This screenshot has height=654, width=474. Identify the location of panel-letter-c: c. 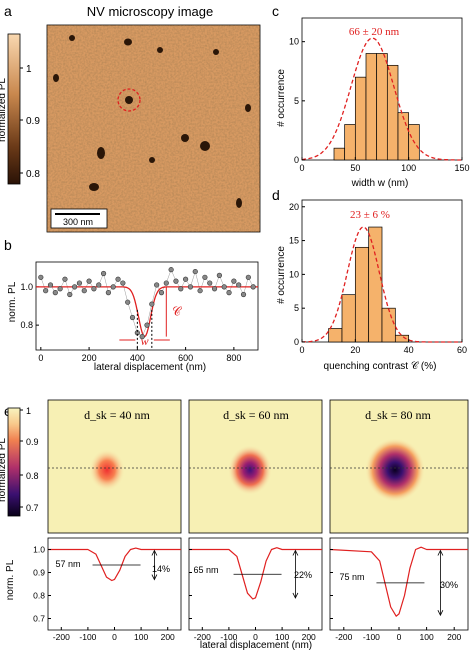
(275, 11).